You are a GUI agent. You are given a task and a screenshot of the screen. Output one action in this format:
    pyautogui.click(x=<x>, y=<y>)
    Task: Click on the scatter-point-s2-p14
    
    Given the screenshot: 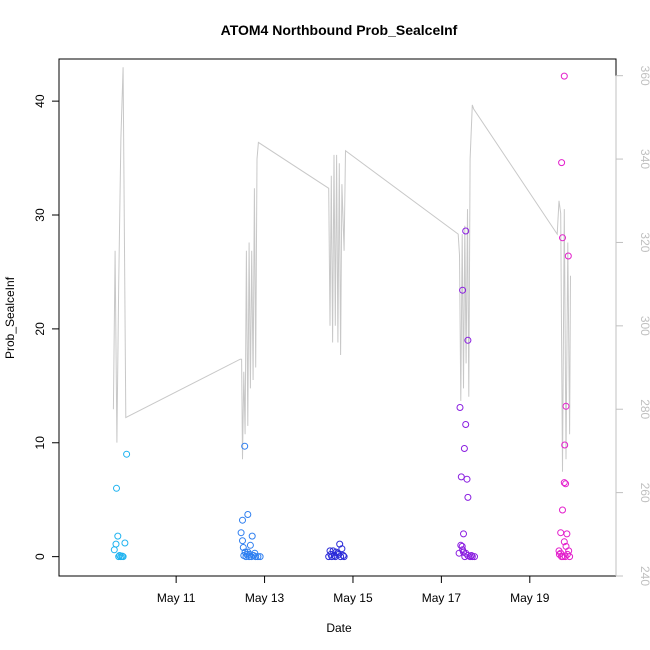 What is the action you would take?
    pyautogui.click(x=343, y=555)
    